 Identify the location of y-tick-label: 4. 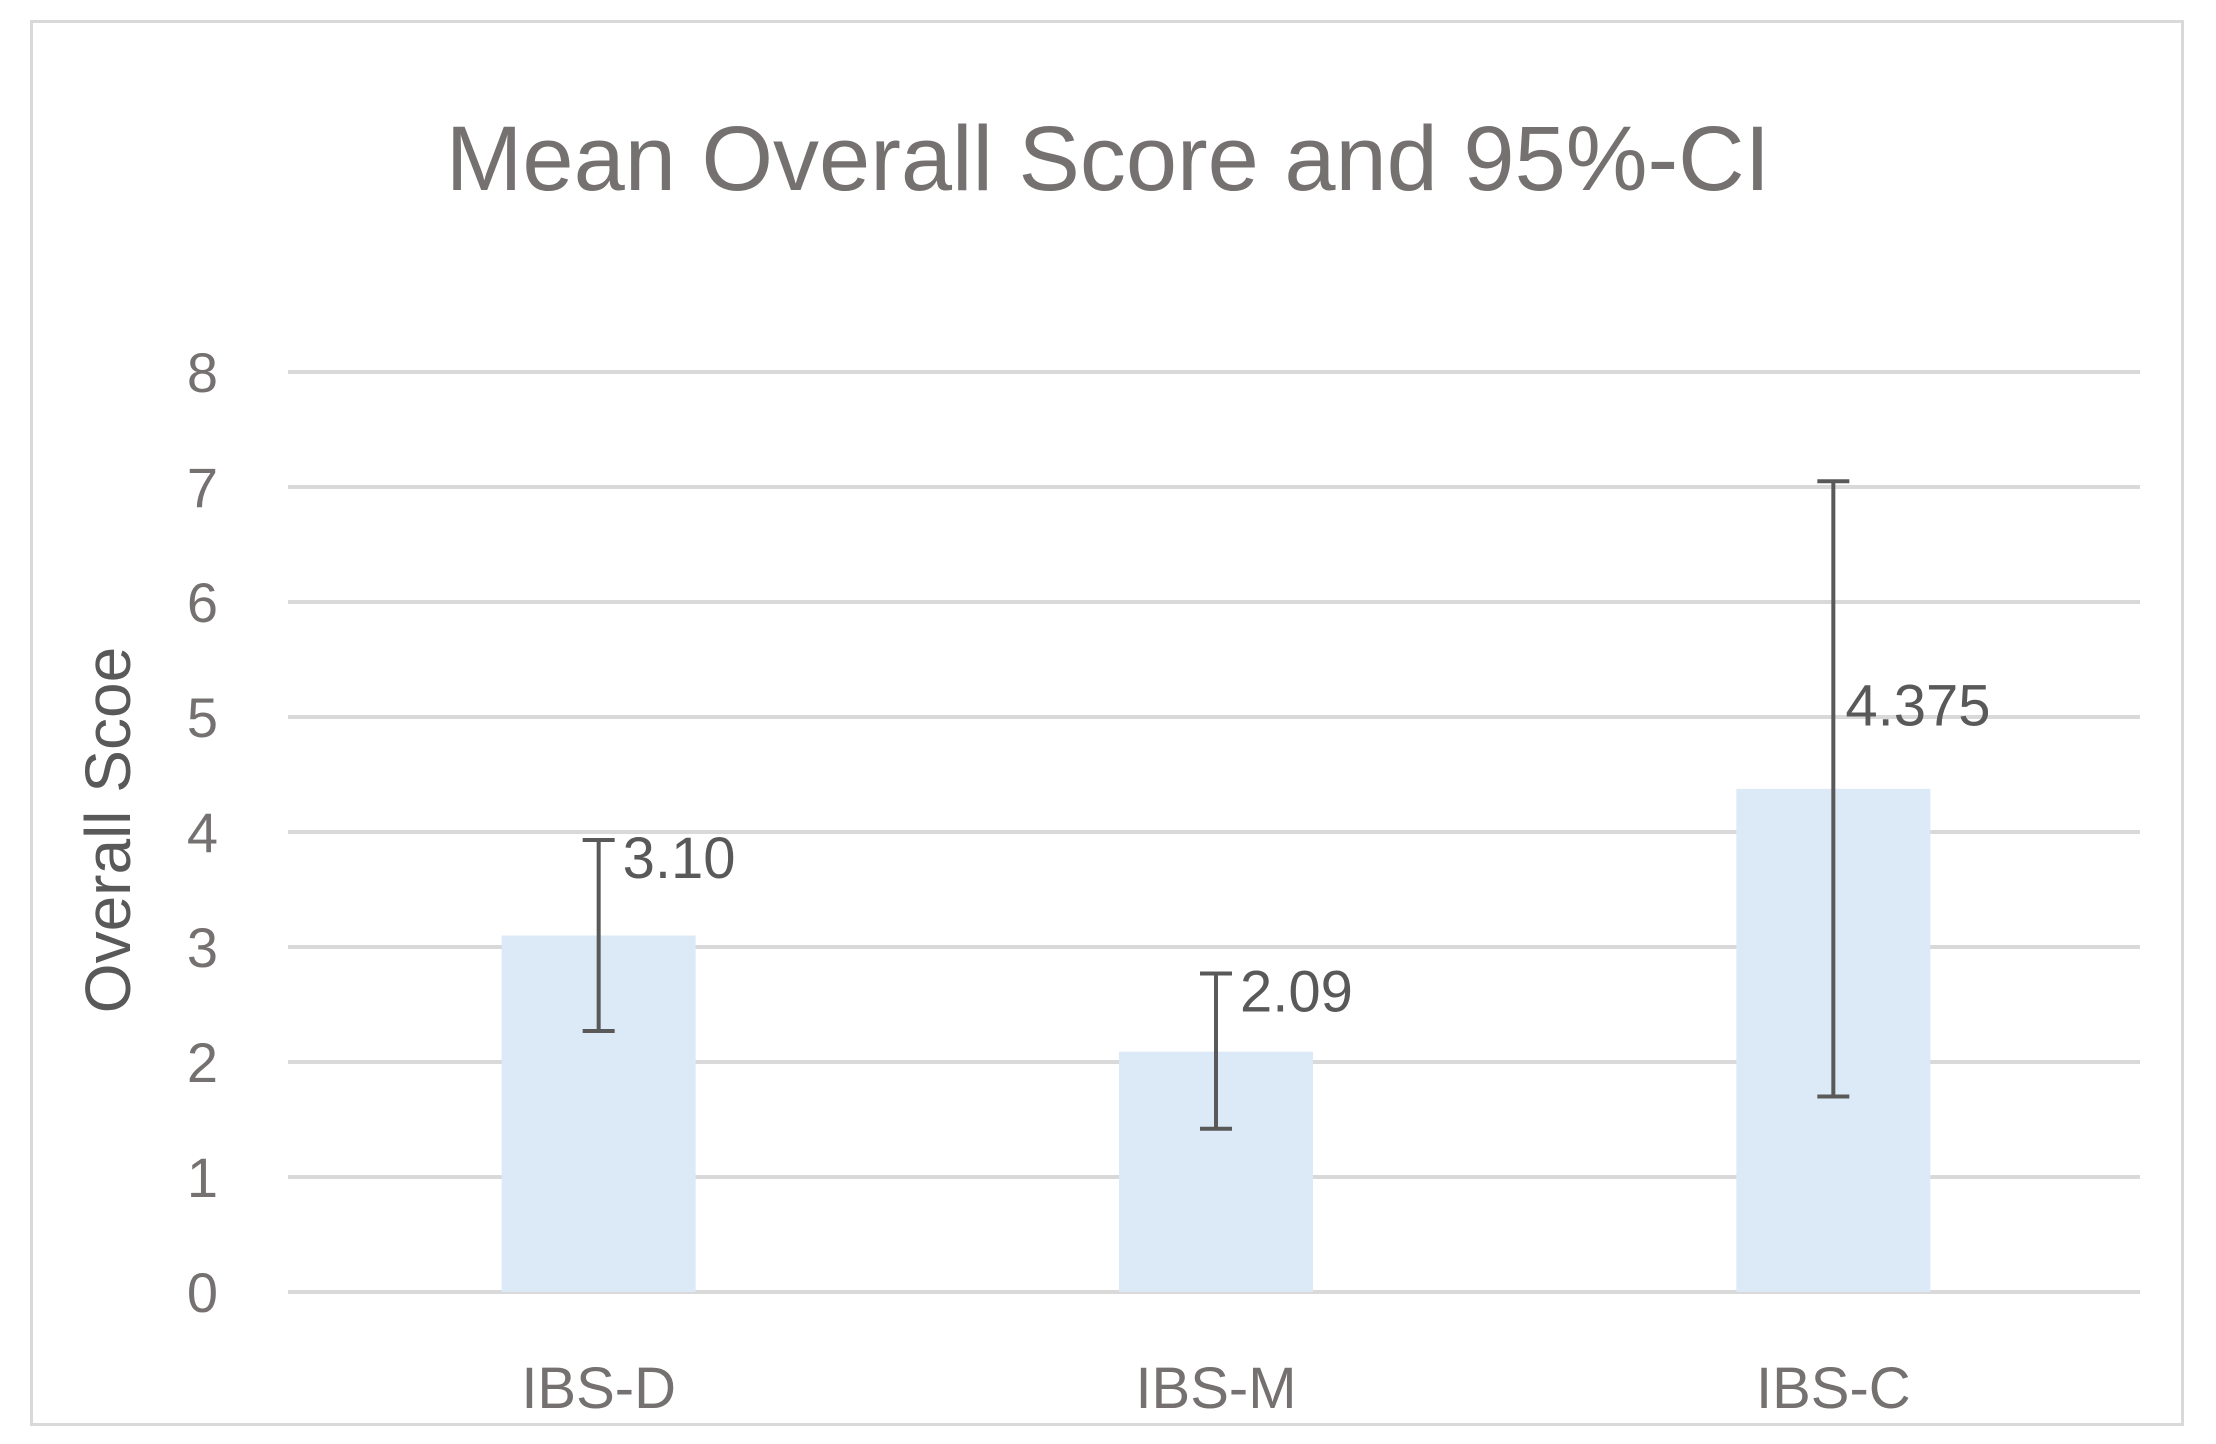
(202, 832).